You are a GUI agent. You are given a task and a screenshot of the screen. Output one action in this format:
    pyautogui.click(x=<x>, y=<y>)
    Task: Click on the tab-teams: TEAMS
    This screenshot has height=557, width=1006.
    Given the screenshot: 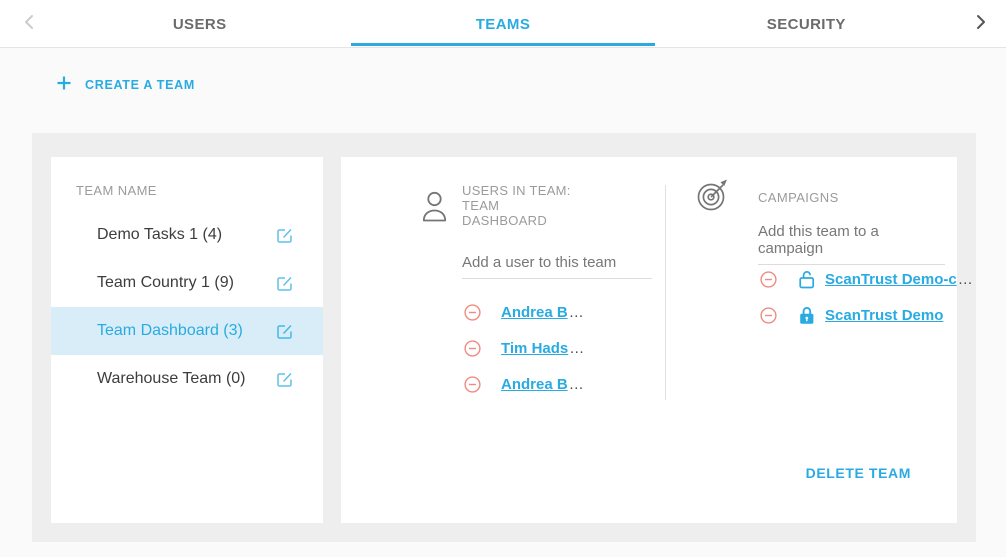 What is the action you would take?
    pyautogui.click(x=503, y=24)
    